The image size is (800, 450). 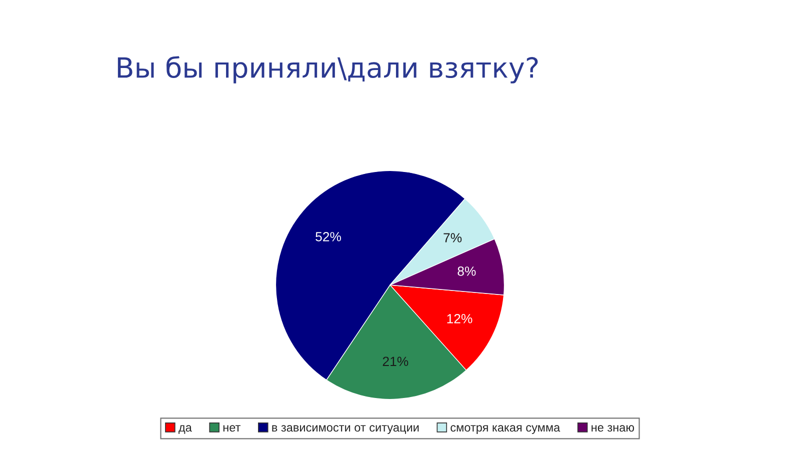 What do you see at coordinates (395, 361) in the screenshot?
I see `data-label: 21%` at bounding box center [395, 361].